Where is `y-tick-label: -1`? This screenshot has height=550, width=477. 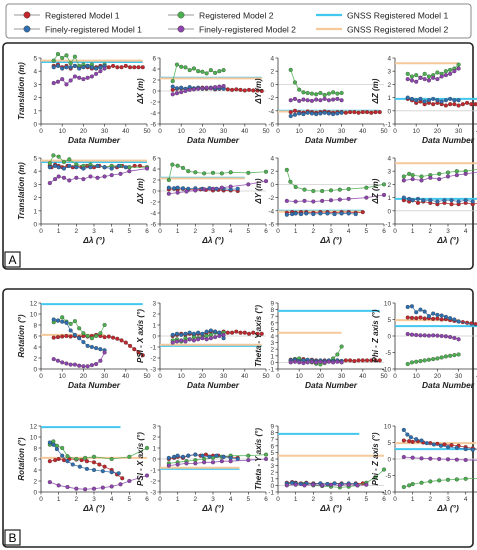
y-tick-label: -1 is located at coordinates (153, 471).